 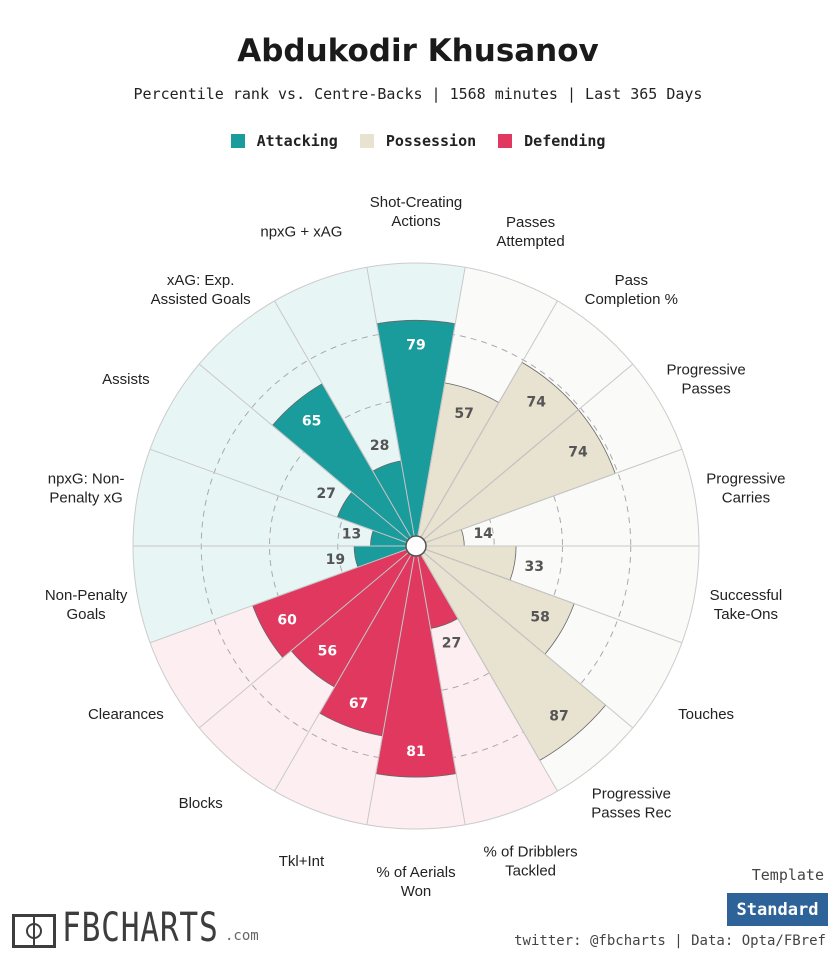 I want to click on legend-item-attacking: Attacking, so click(x=284, y=141).